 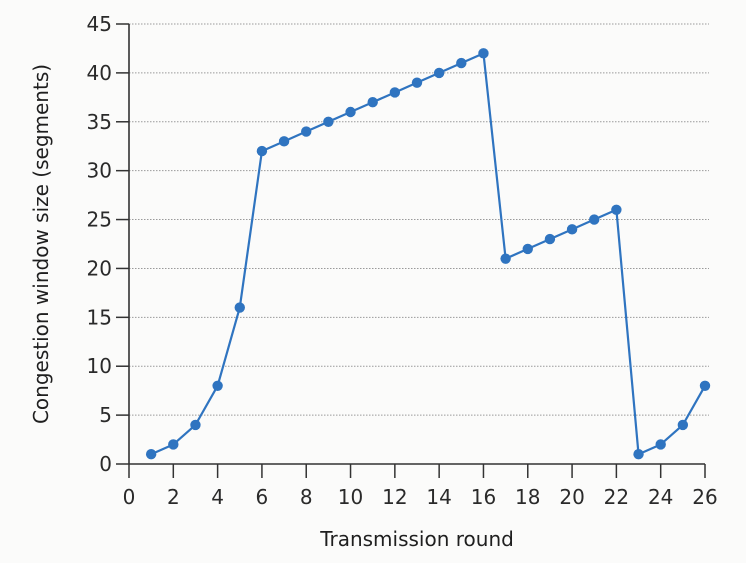 I want to click on x-tick-label: 22, so click(x=616, y=497).